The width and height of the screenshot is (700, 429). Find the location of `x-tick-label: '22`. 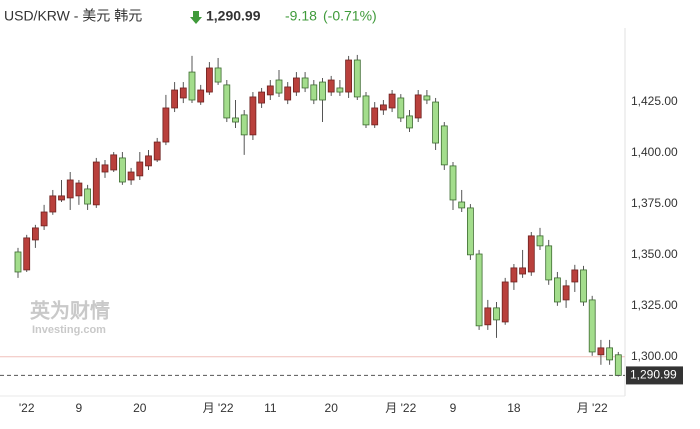

x-tick-label: '22 is located at coordinates (27, 408).